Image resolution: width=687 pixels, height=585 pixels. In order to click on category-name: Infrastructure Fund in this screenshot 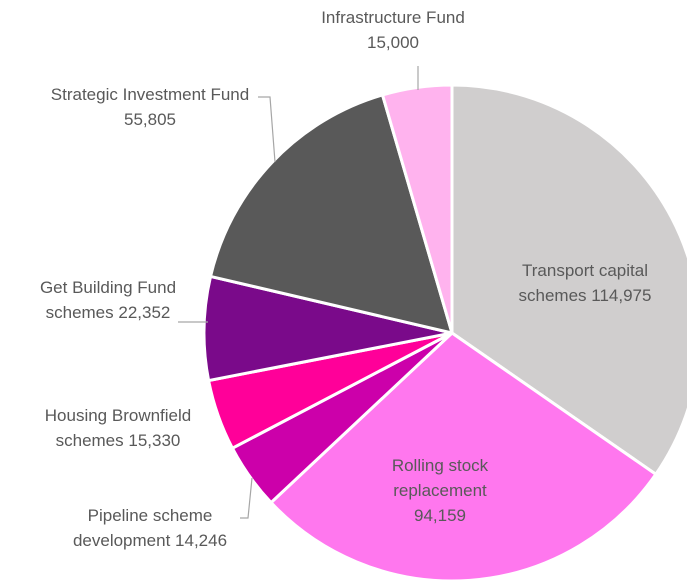, I will do `click(393, 17)`.